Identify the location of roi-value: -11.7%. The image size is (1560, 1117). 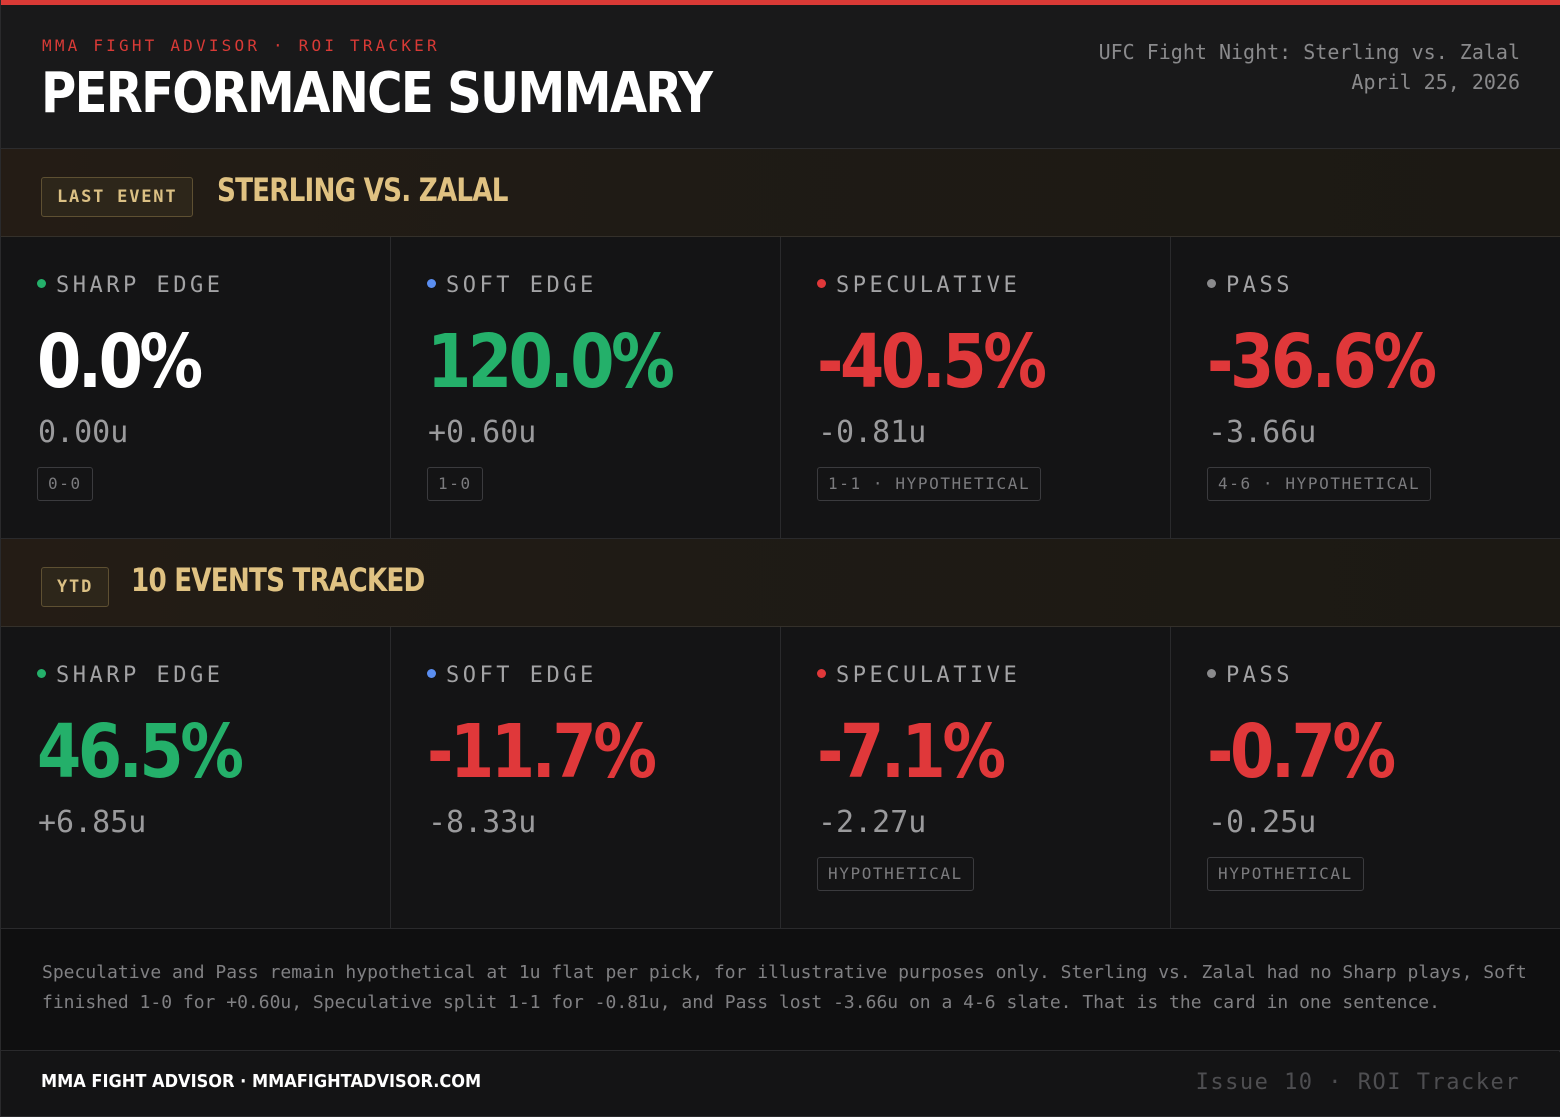
(542, 752).